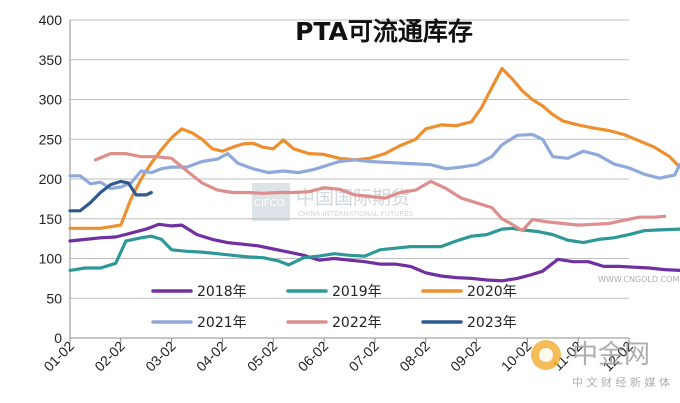  What do you see at coordinates (51, 219) in the screenshot?
I see `y-tick-label: 150` at bounding box center [51, 219].